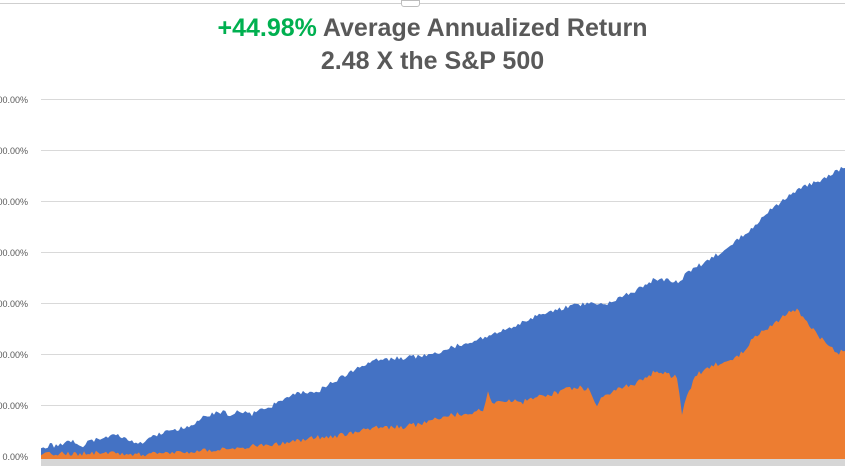 This screenshot has height=466, width=845. Describe the element at coordinates (443, 462) in the screenshot. I see `x-axis-strip` at that location.